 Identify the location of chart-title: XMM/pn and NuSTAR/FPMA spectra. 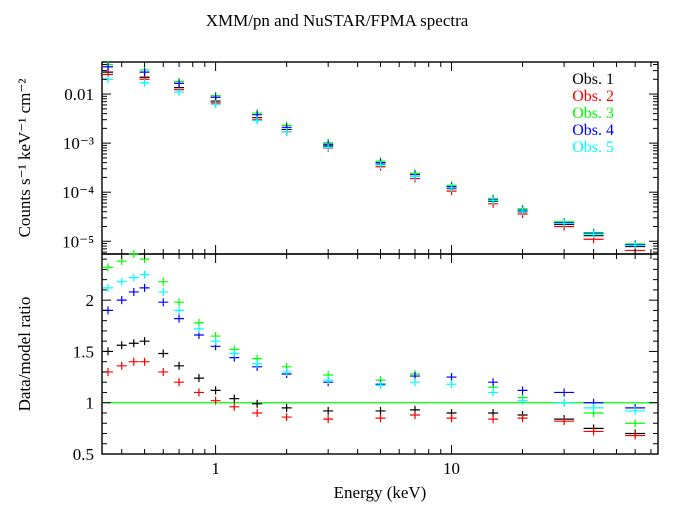
(337, 20).